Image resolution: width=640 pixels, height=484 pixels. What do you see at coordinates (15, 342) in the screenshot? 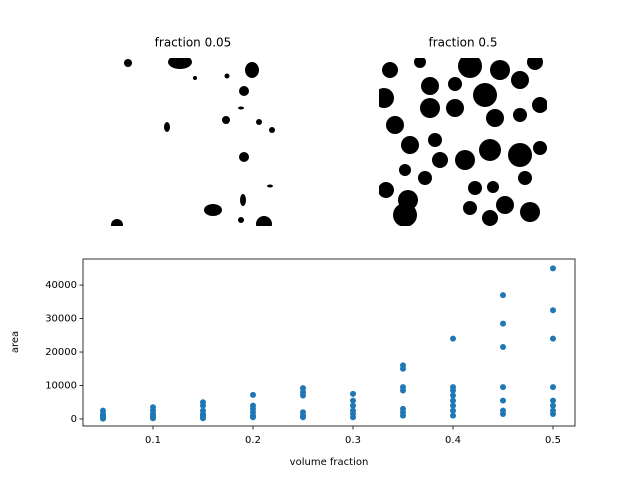
I see `y-axis-label: area` at bounding box center [15, 342].